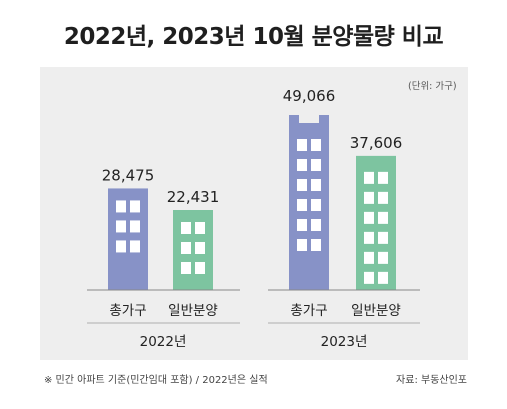 The image size is (507, 409). What do you see at coordinates (193, 249) in the screenshot?
I see `bar-2022년-일반분양` at bounding box center [193, 249].